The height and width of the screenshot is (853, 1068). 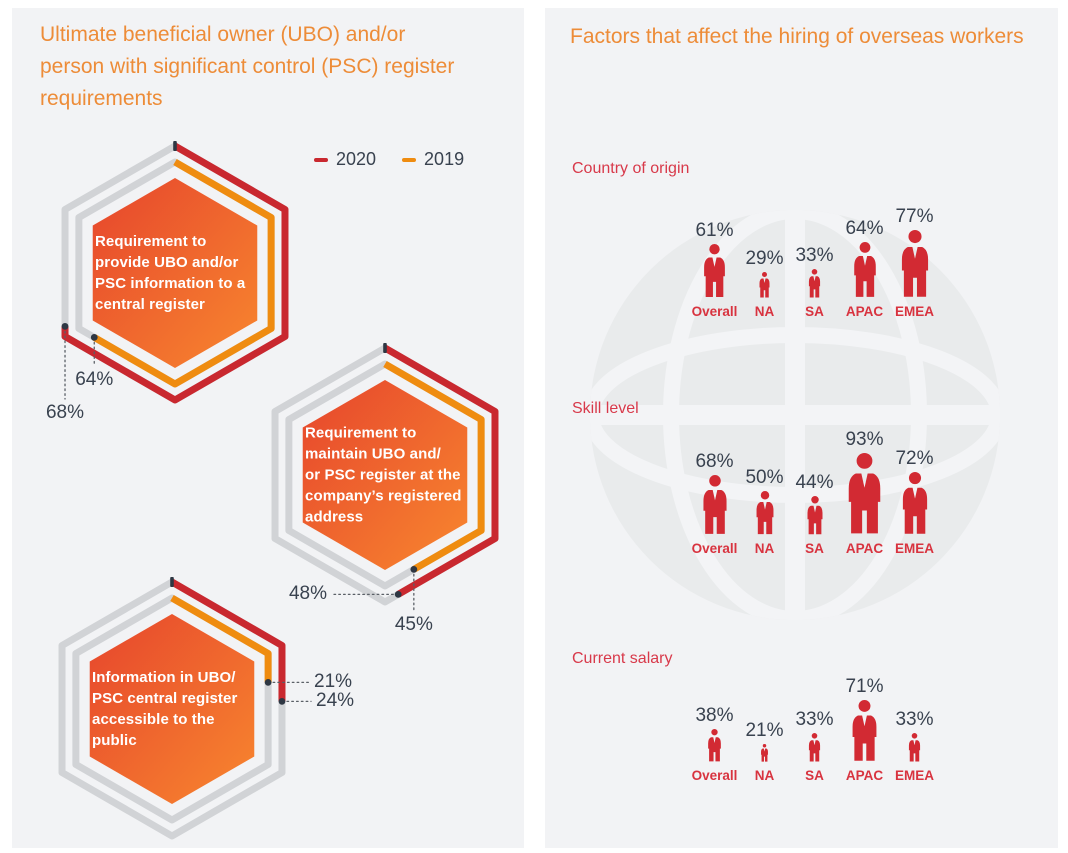 What do you see at coordinates (814, 482) in the screenshot?
I see `pictogram-value: 44%` at bounding box center [814, 482].